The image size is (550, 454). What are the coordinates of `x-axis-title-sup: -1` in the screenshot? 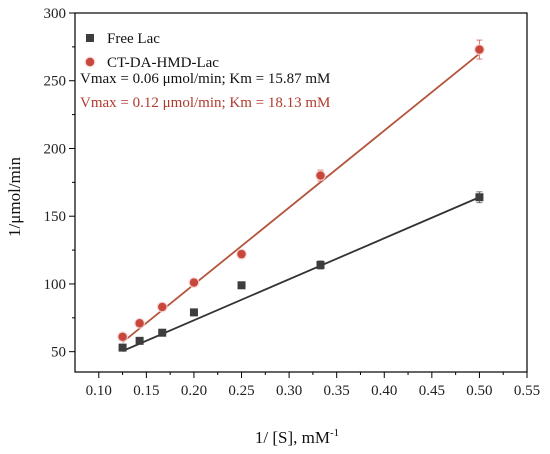 It's located at (334, 433).